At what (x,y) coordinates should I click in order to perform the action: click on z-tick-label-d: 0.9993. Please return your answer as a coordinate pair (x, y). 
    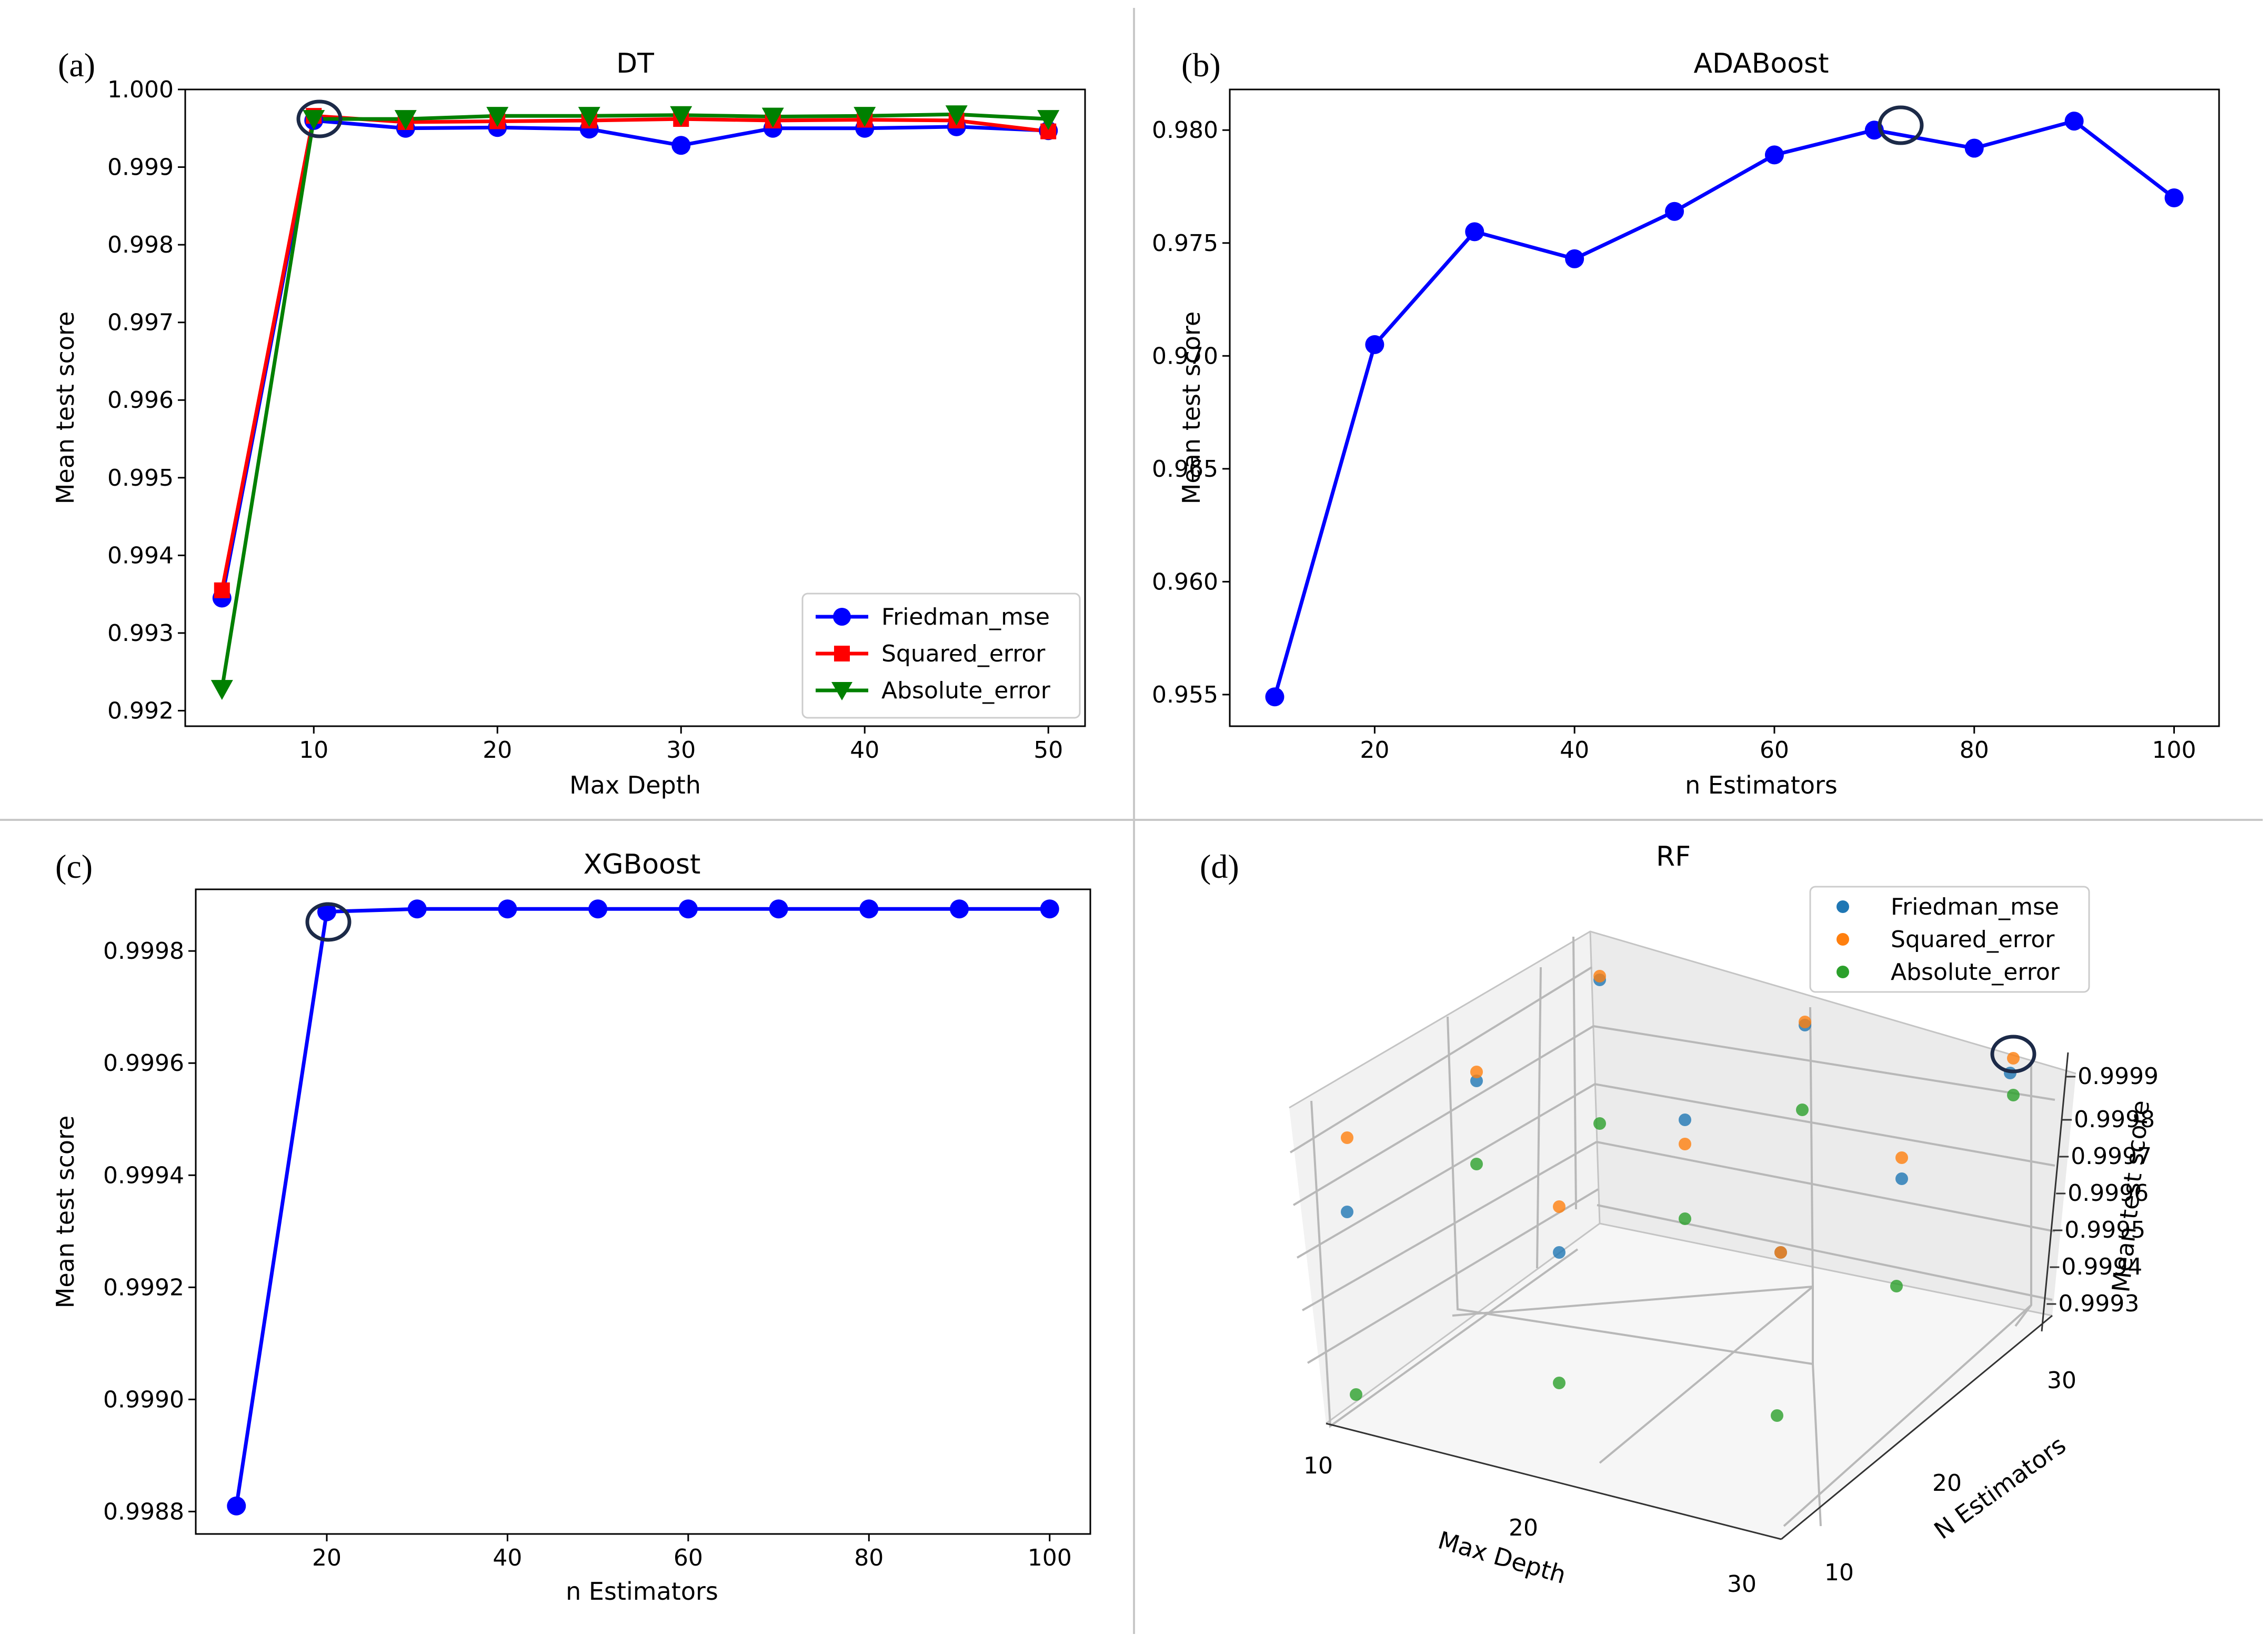
    Looking at the image, I should click on (2098, 1303).